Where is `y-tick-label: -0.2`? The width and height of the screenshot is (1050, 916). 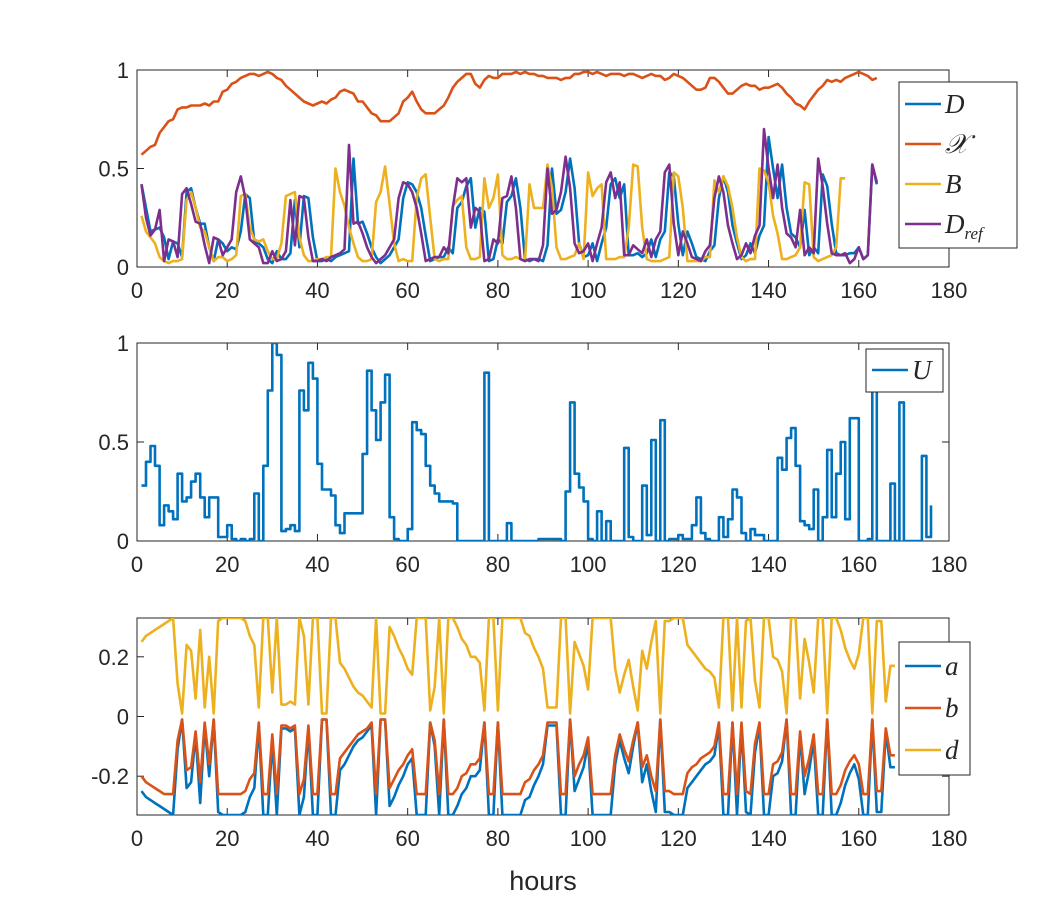
y-tick-label: -0.2 is located at coordinates (110, 776).